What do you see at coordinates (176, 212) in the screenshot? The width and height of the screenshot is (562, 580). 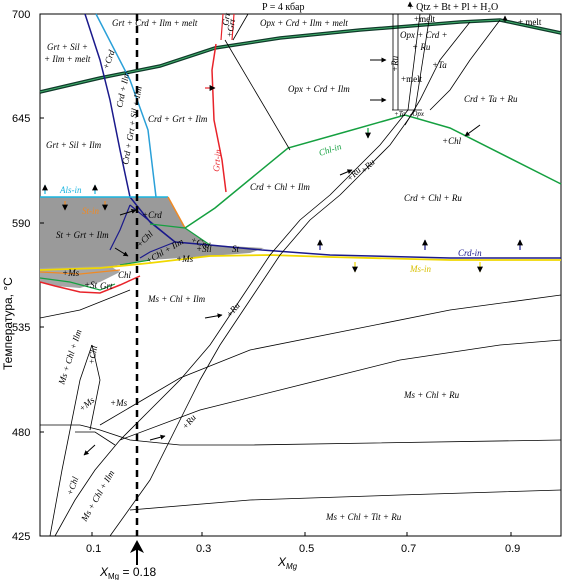 I see `st-in-line` at bounding box center [176, 212].